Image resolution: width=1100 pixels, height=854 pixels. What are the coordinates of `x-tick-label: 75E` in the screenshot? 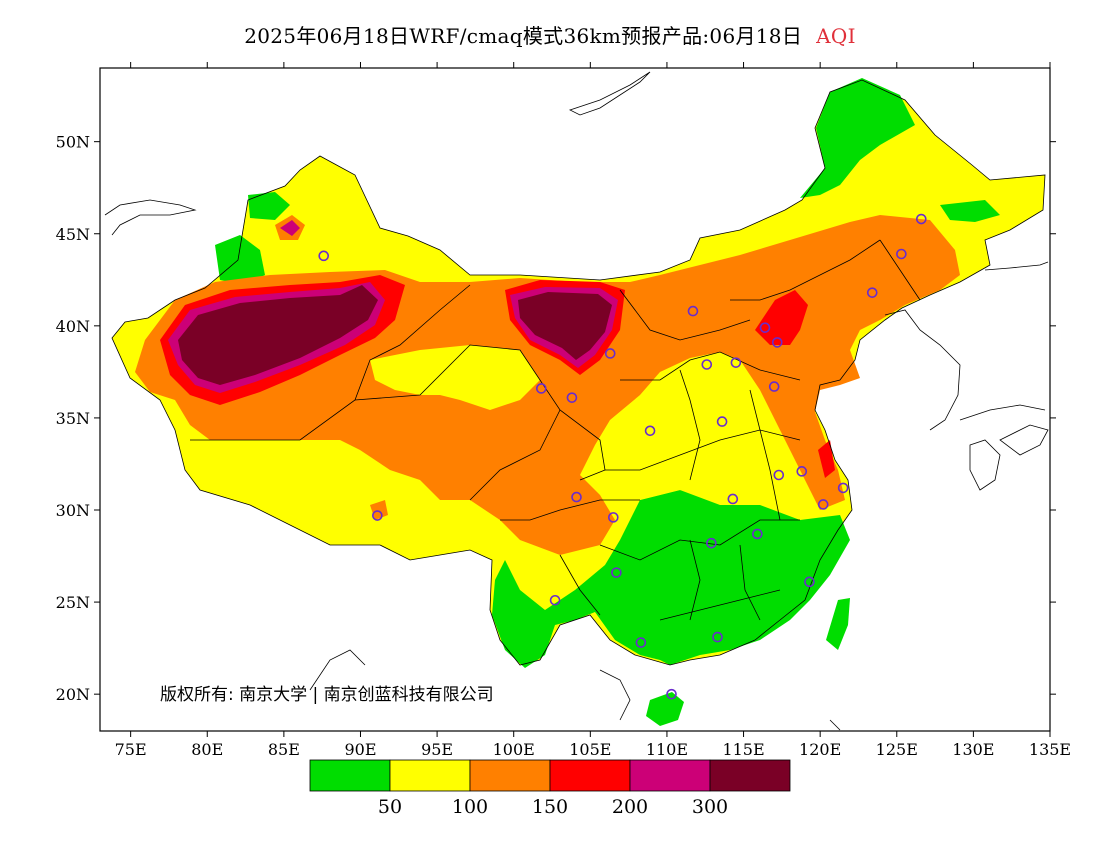 It's located at (131, 749).